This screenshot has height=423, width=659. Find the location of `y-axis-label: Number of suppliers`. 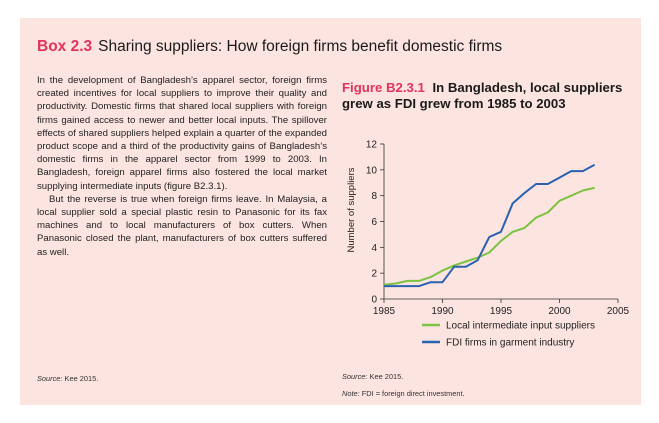

y-axis-label: Number of suppliers is located at coordinates (351, 209).